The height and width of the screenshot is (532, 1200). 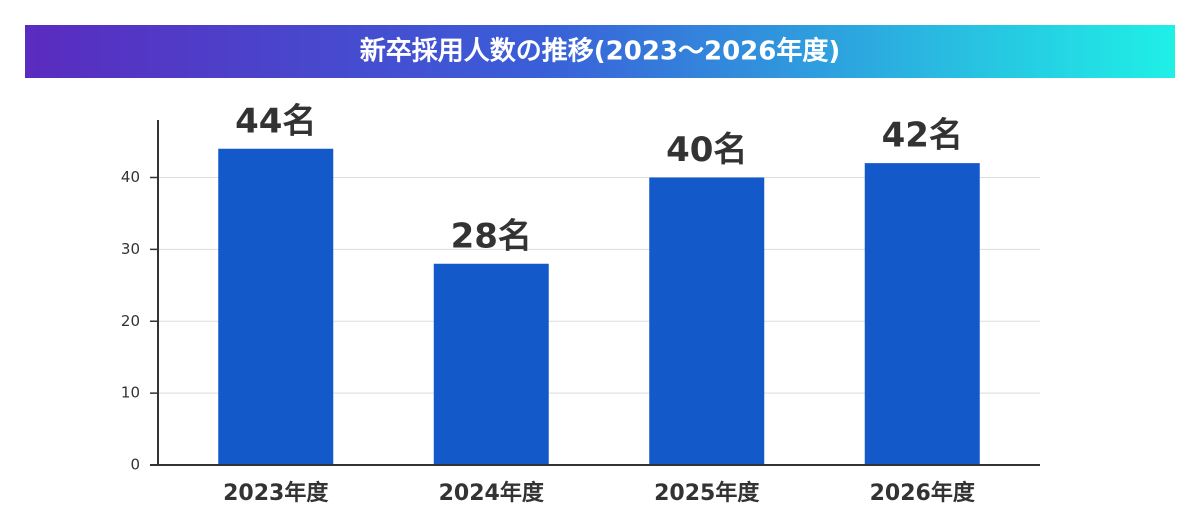 I want to click on y-tick-label: 40, so click(x=130, y=177).